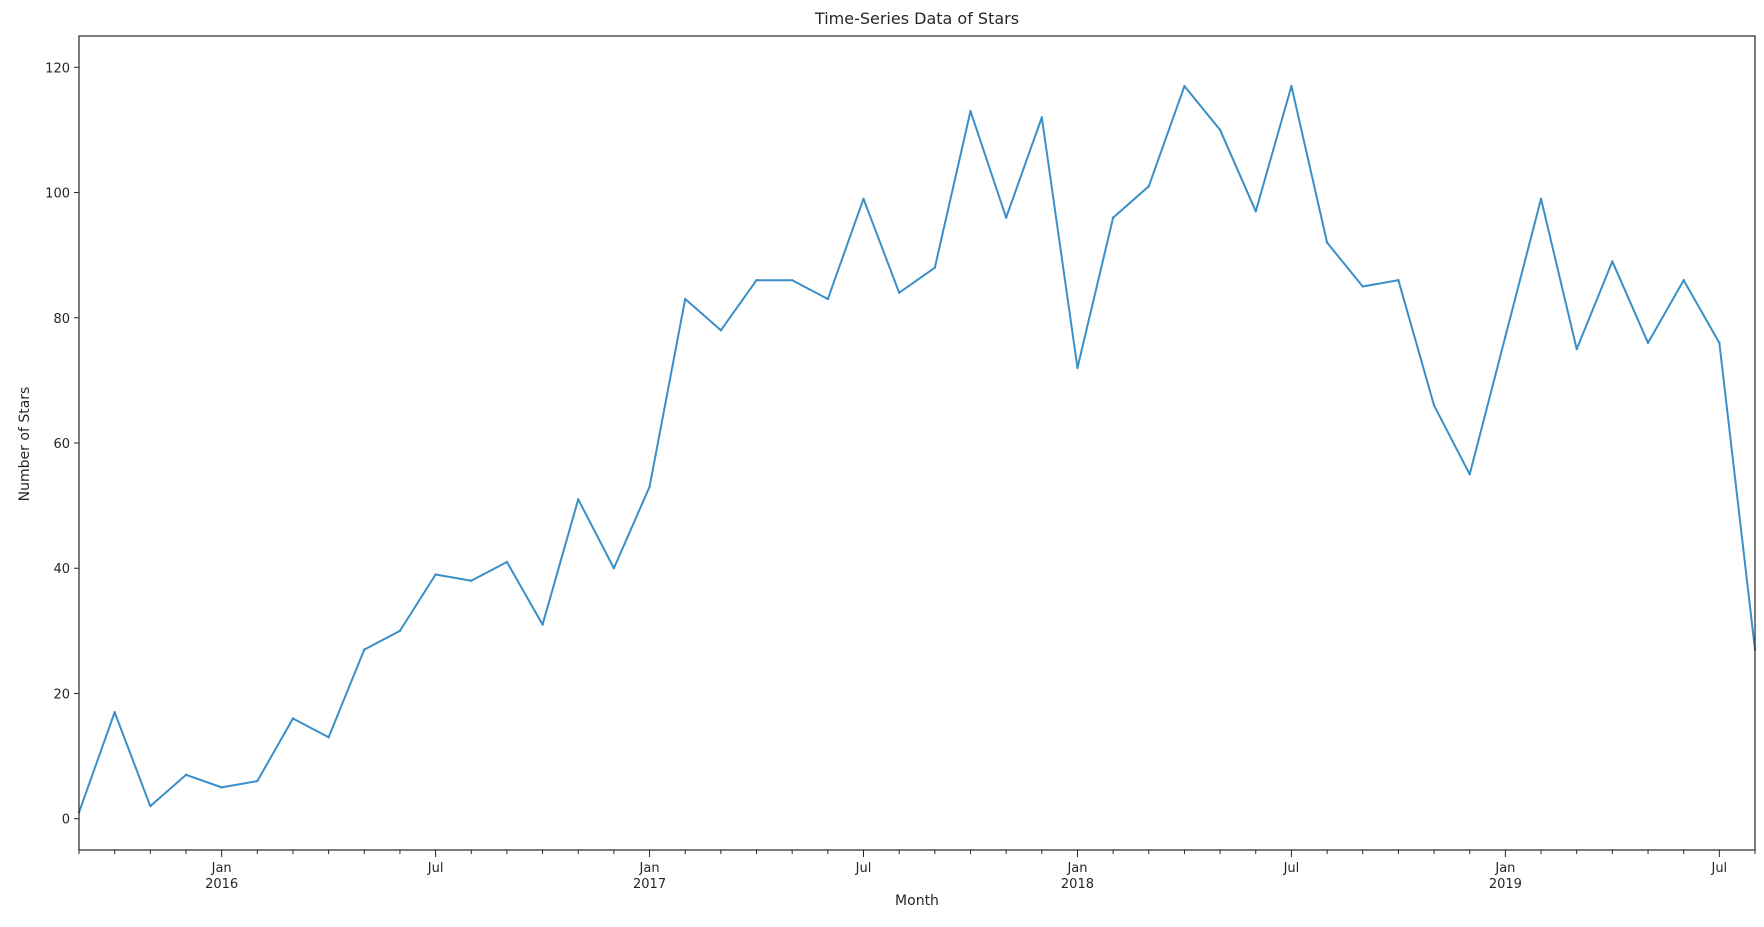 The width and height of the screenshot is (1764, 927). What do you see at coordinates (61, 694) in the screenshot?
I see `y-tick-label: 20` at bounding box center [61, 694].